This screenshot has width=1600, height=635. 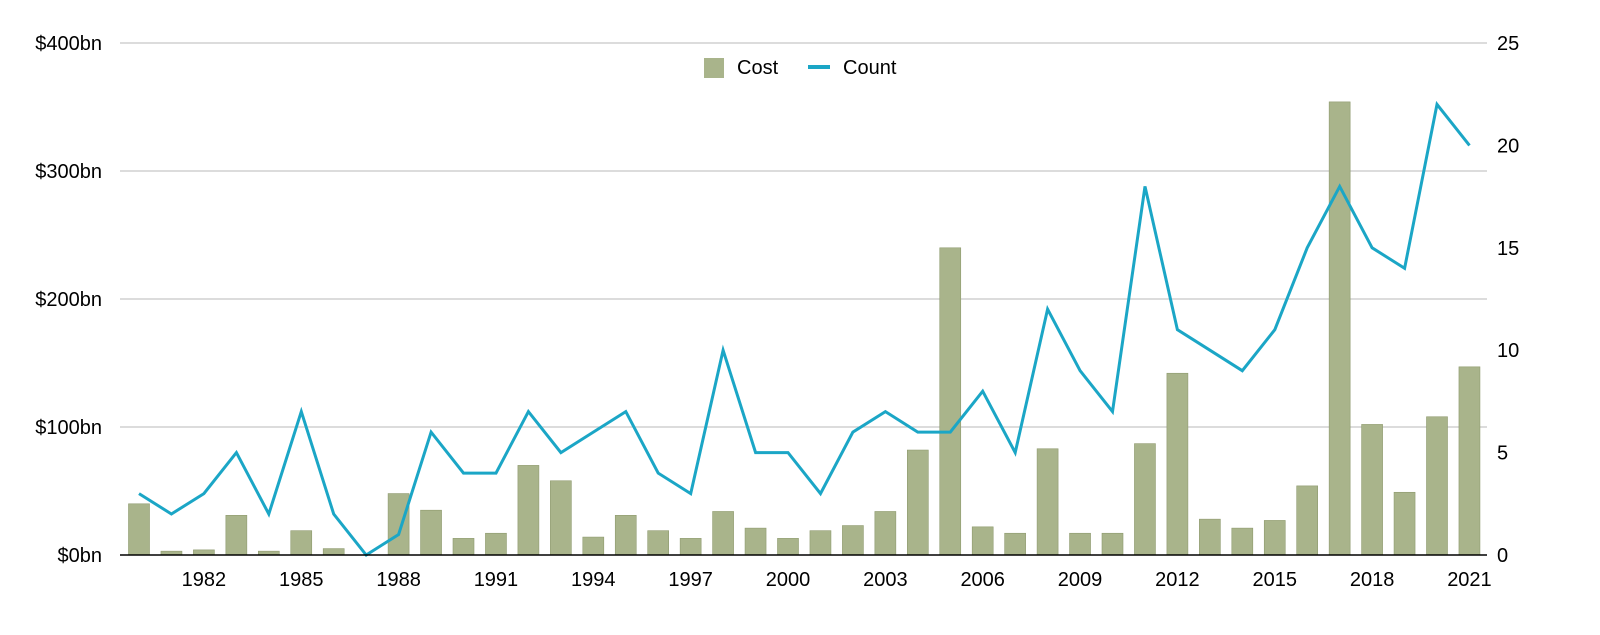 What do you see at coordinates (398, 524) in the screenshot?
I see `cost-bar-1988` at bounding box center [398, 524].